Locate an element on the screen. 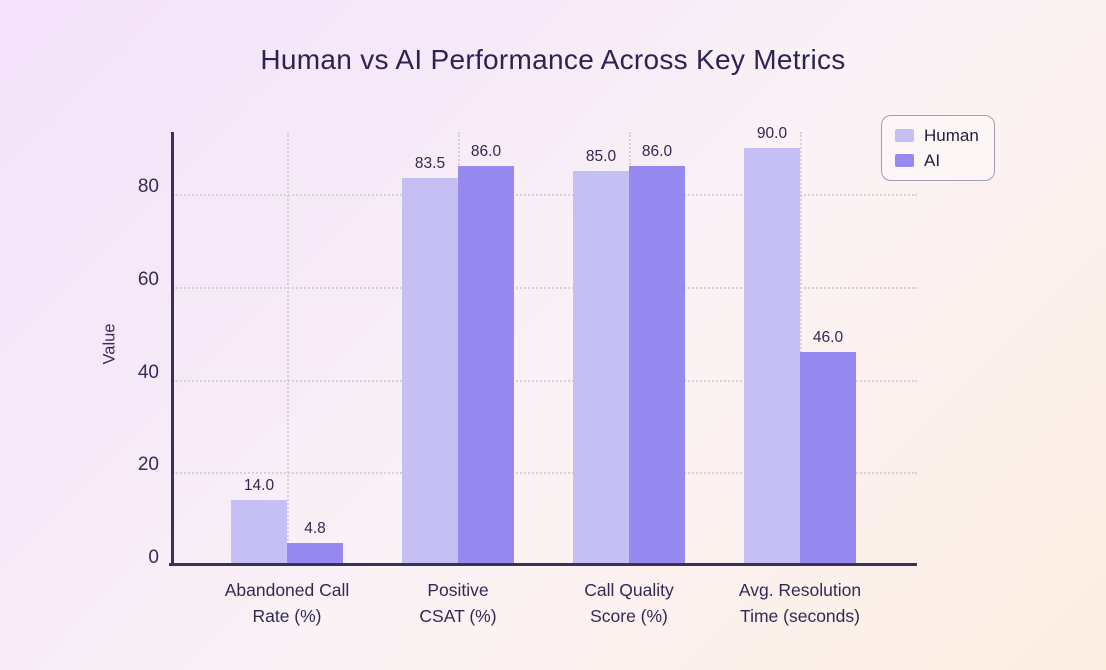  bar-value-label: 83.5 is located at coordinates (430, 163).